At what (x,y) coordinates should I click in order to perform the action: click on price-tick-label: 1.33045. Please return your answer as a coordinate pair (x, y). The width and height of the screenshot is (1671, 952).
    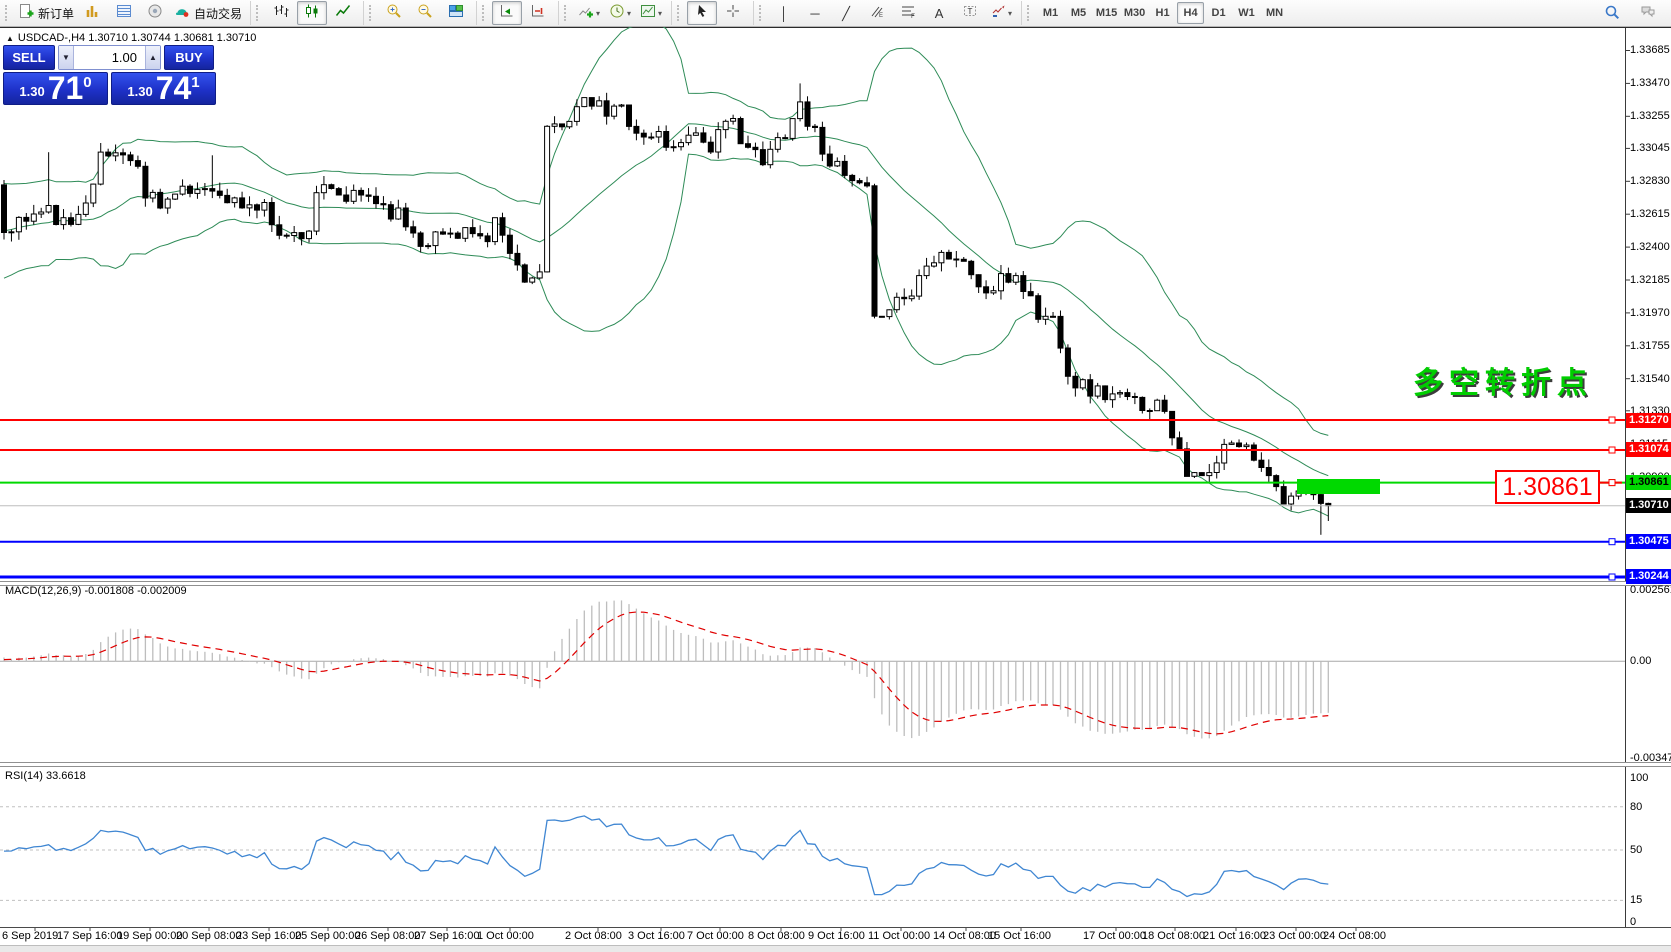
    Looking at the image, I should click on (1650, 148).